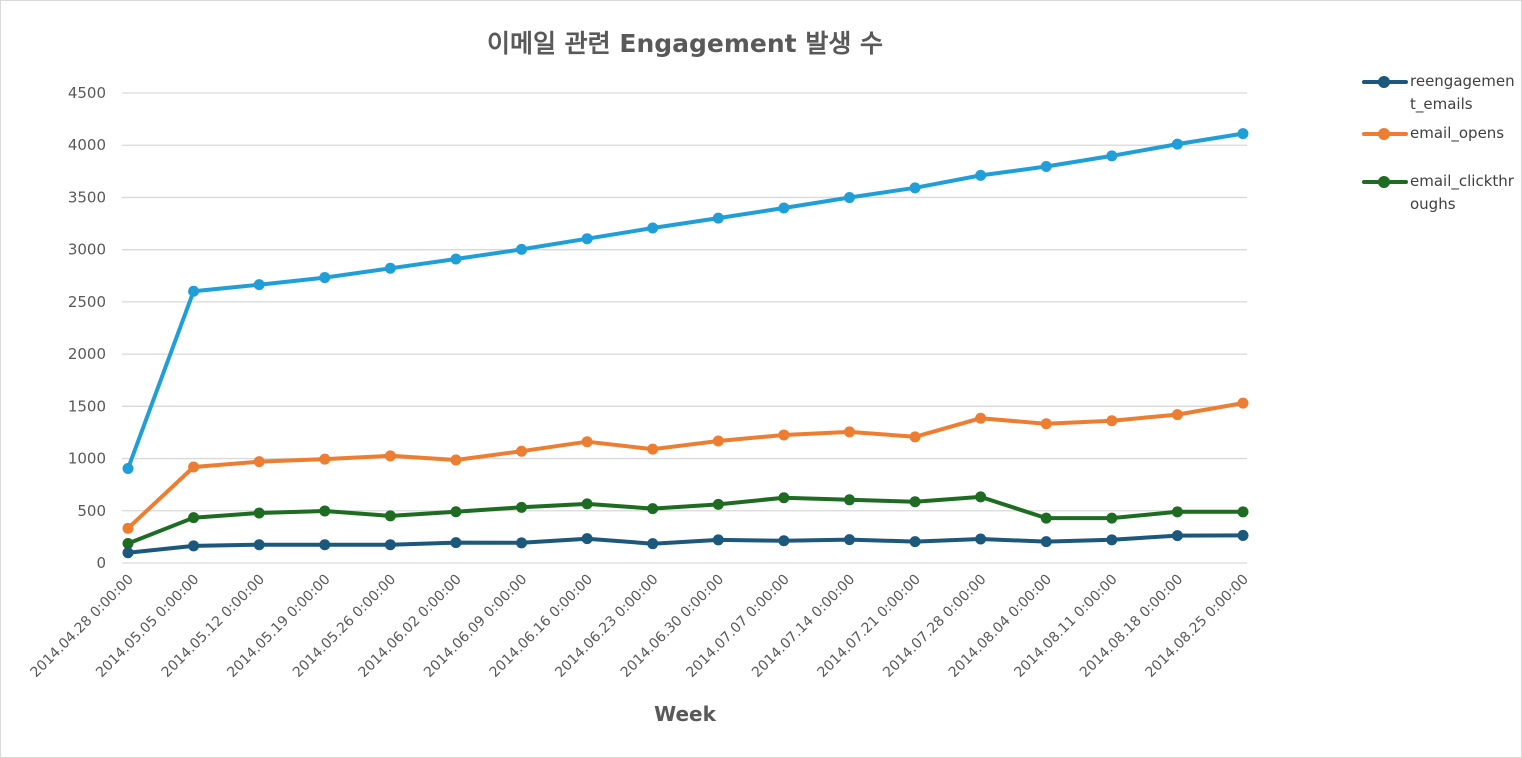  What do you see at coordinates (87, 354) in the screenshot?
I see `y-tick-label: 2000` at bounding box center [87, 354].